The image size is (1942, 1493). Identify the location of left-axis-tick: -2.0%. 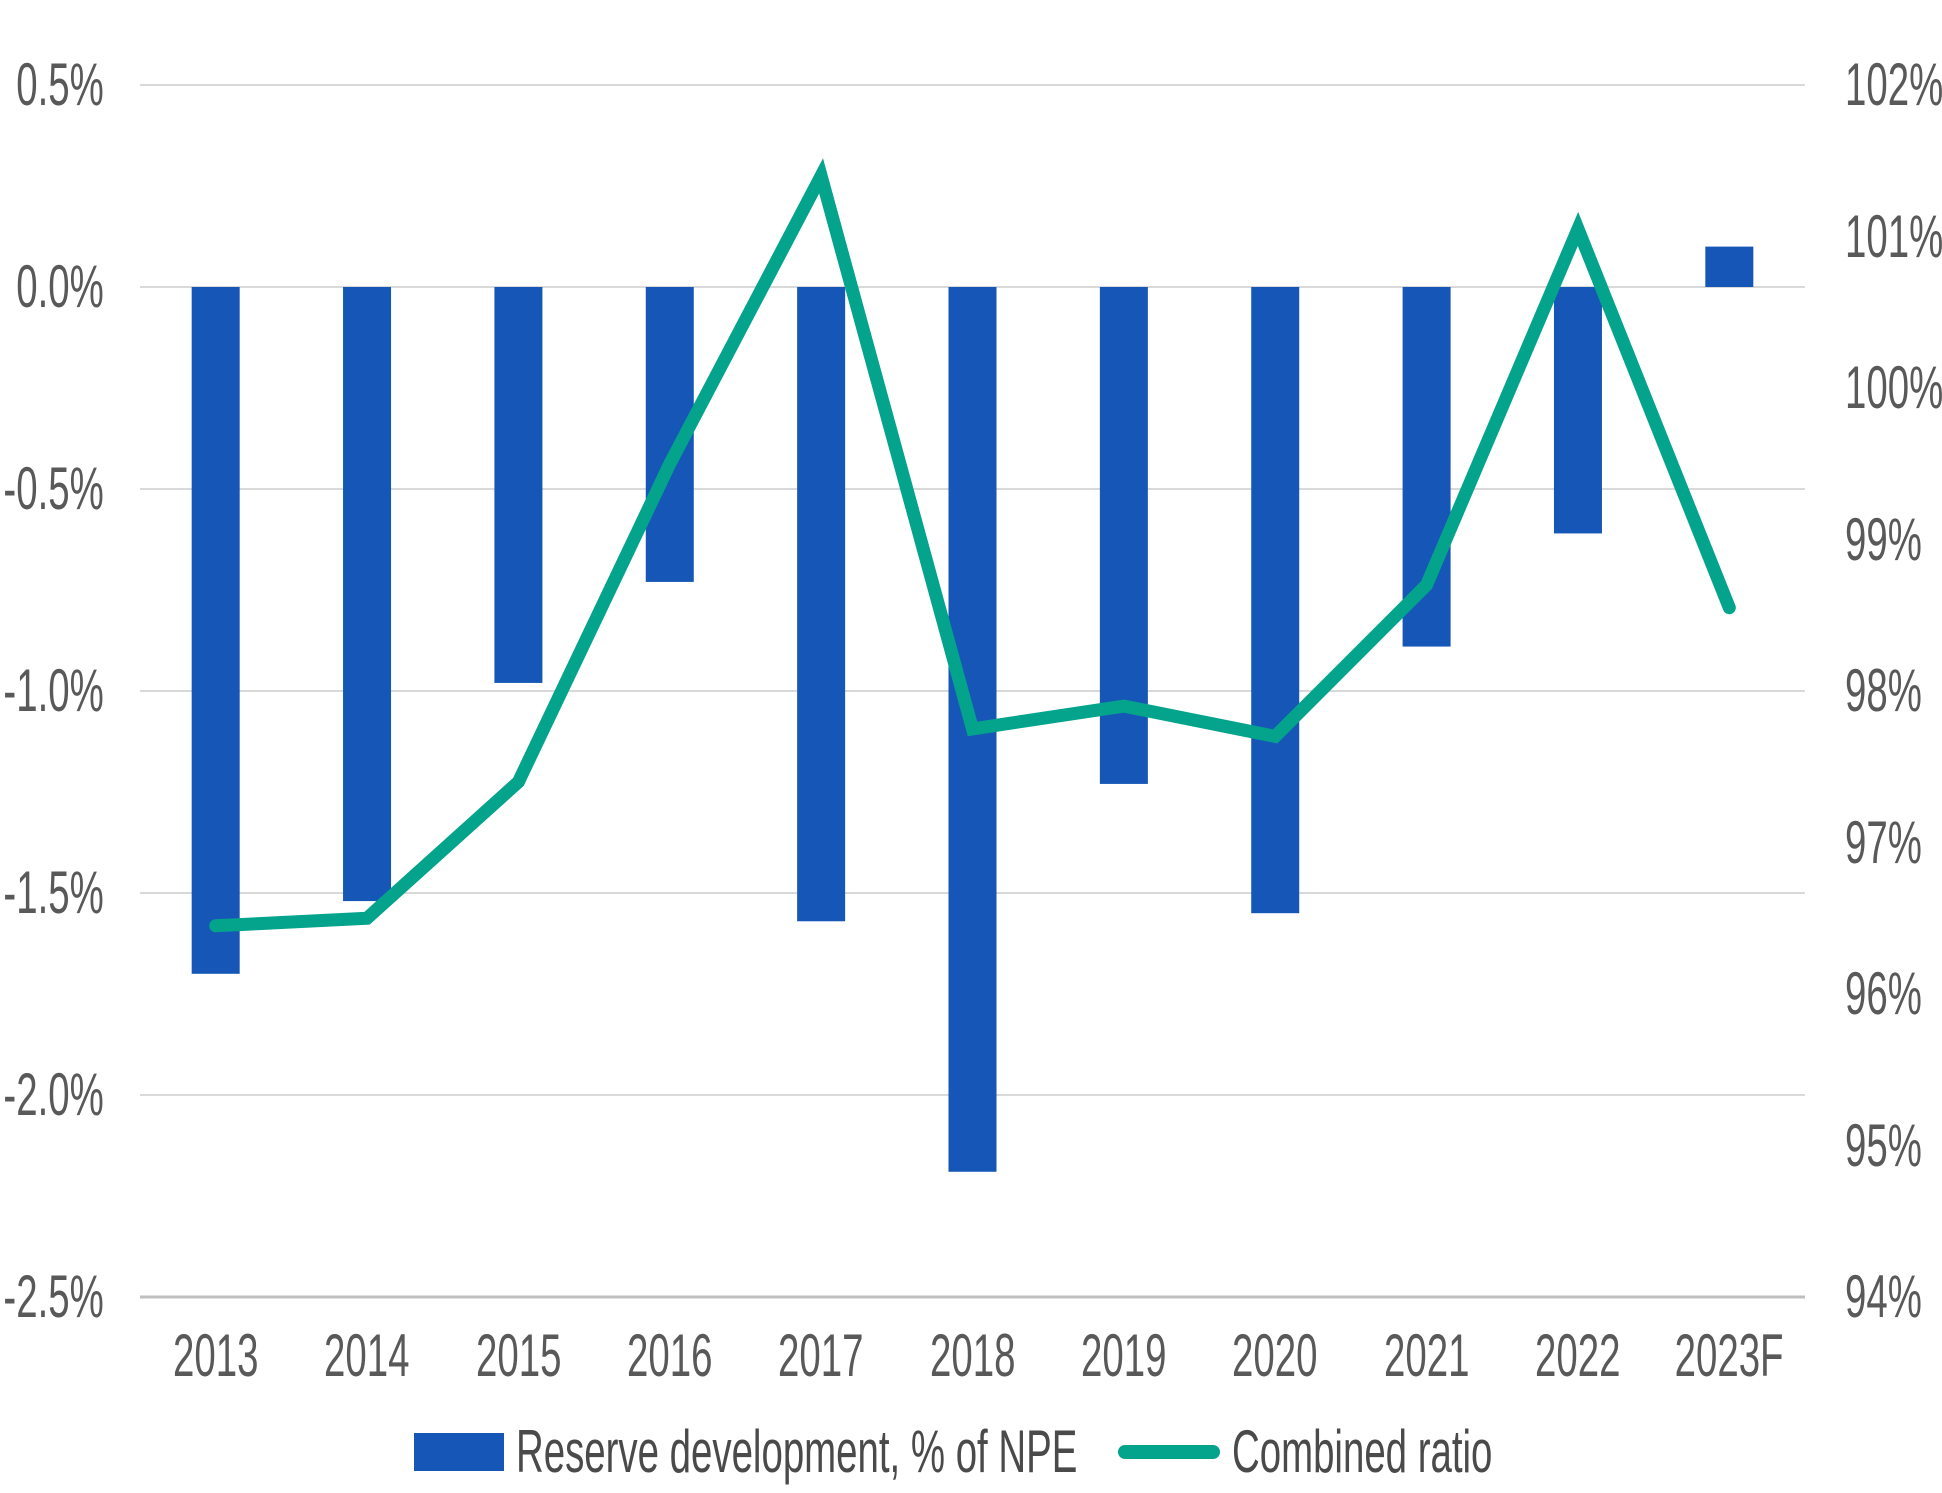
(52, 1095).